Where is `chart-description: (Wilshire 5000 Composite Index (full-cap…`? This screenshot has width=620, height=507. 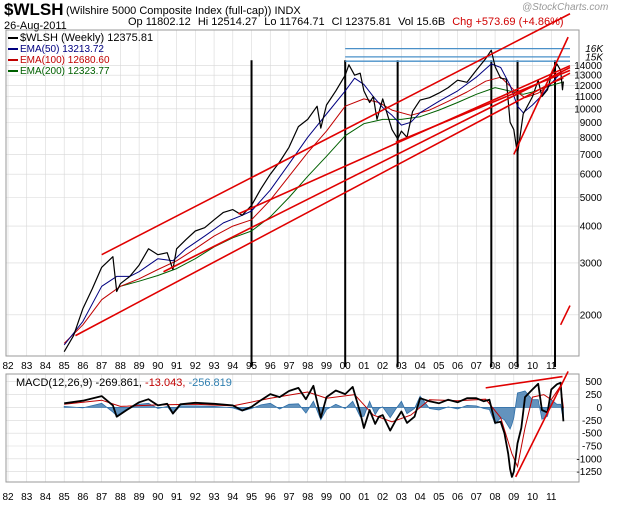 chart-description: (Wilshire 5000 Composite Index (full-cap… is located at coordinates (183, 11).